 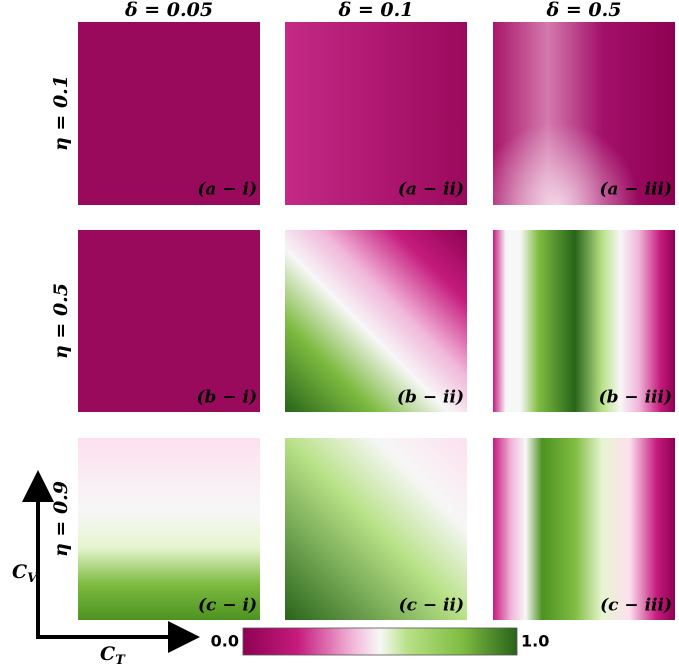 What do you see at coordinates (584, 10) in the screenshot?
I see `column-header: δ = 0.5` at bounding box center [584, 10].